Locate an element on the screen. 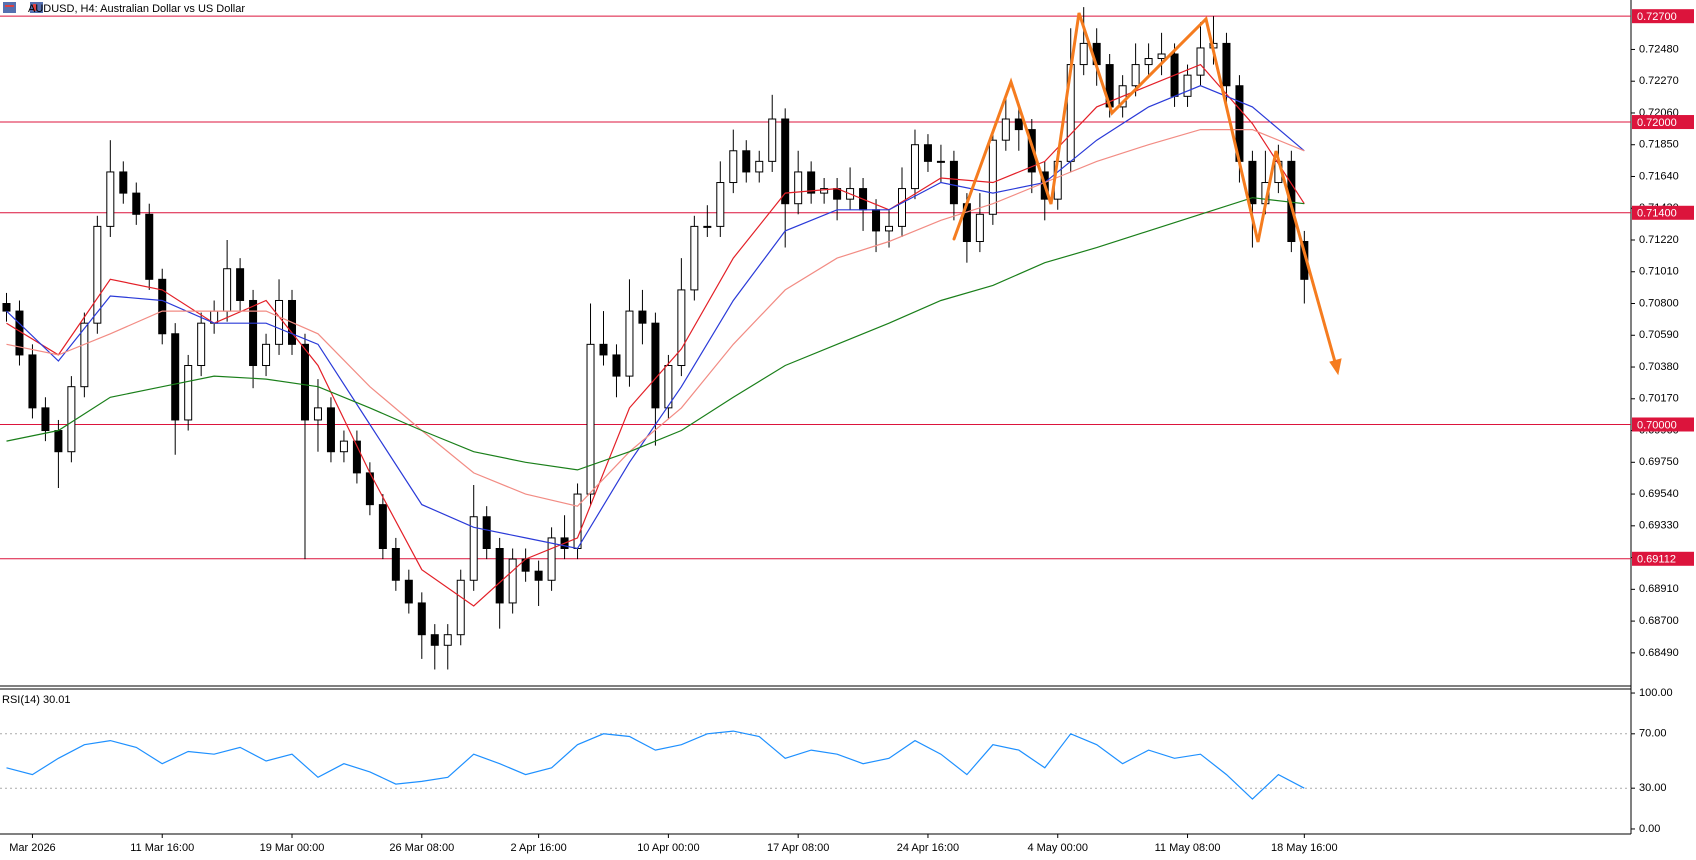 The height and width of the screenshot is (860, 1696). y-tick-label: 0.68490 is located at coordinates (1659, 653).